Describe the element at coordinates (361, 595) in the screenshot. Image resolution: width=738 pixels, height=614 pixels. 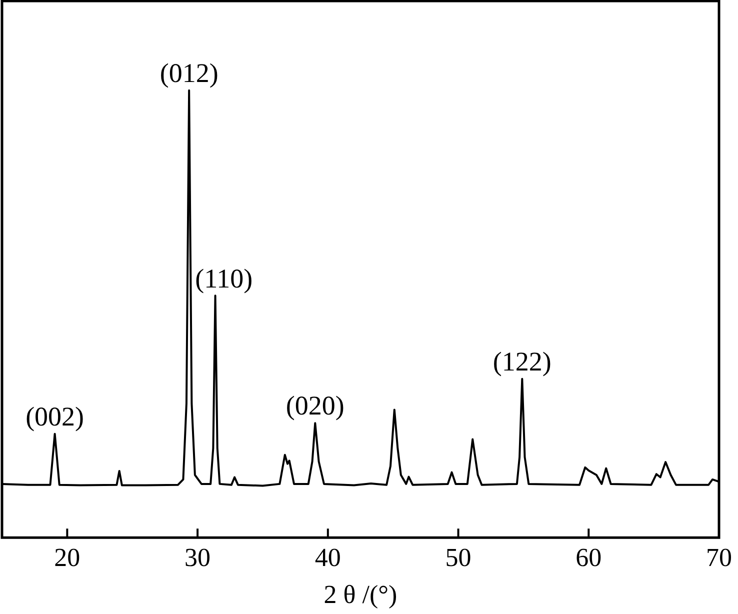
I see `x-axis-title: 2 θ /(°)` at that location.